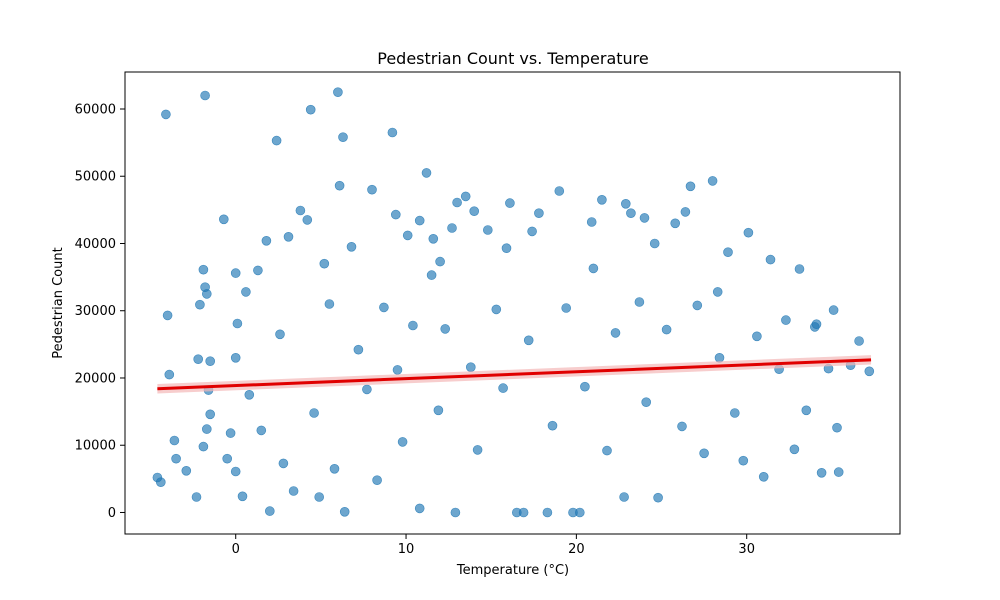 Image resolution: width=1000 pixels, height=600 pixels. I want to click on y-axis: 0 10000 20000 30000 40000 50000 60000, so click(100, 311).